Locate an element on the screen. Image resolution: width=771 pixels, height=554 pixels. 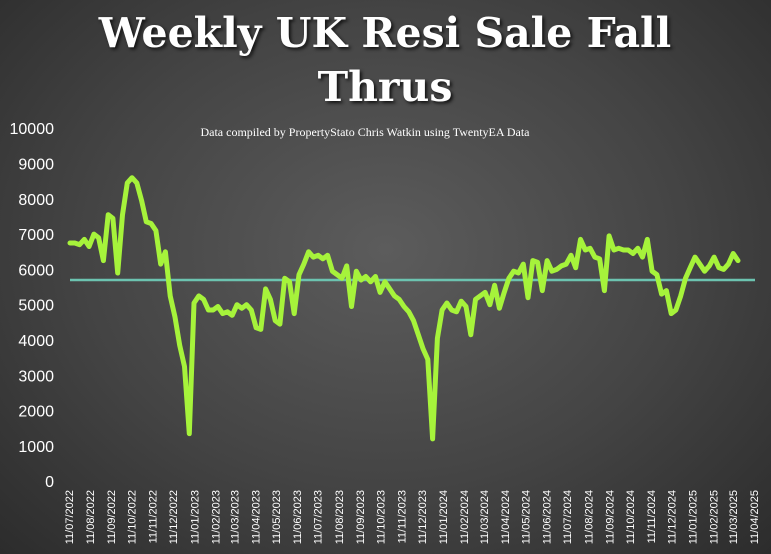
x-tick-label: 11/05/2023 is located at coordinates (277, 517).